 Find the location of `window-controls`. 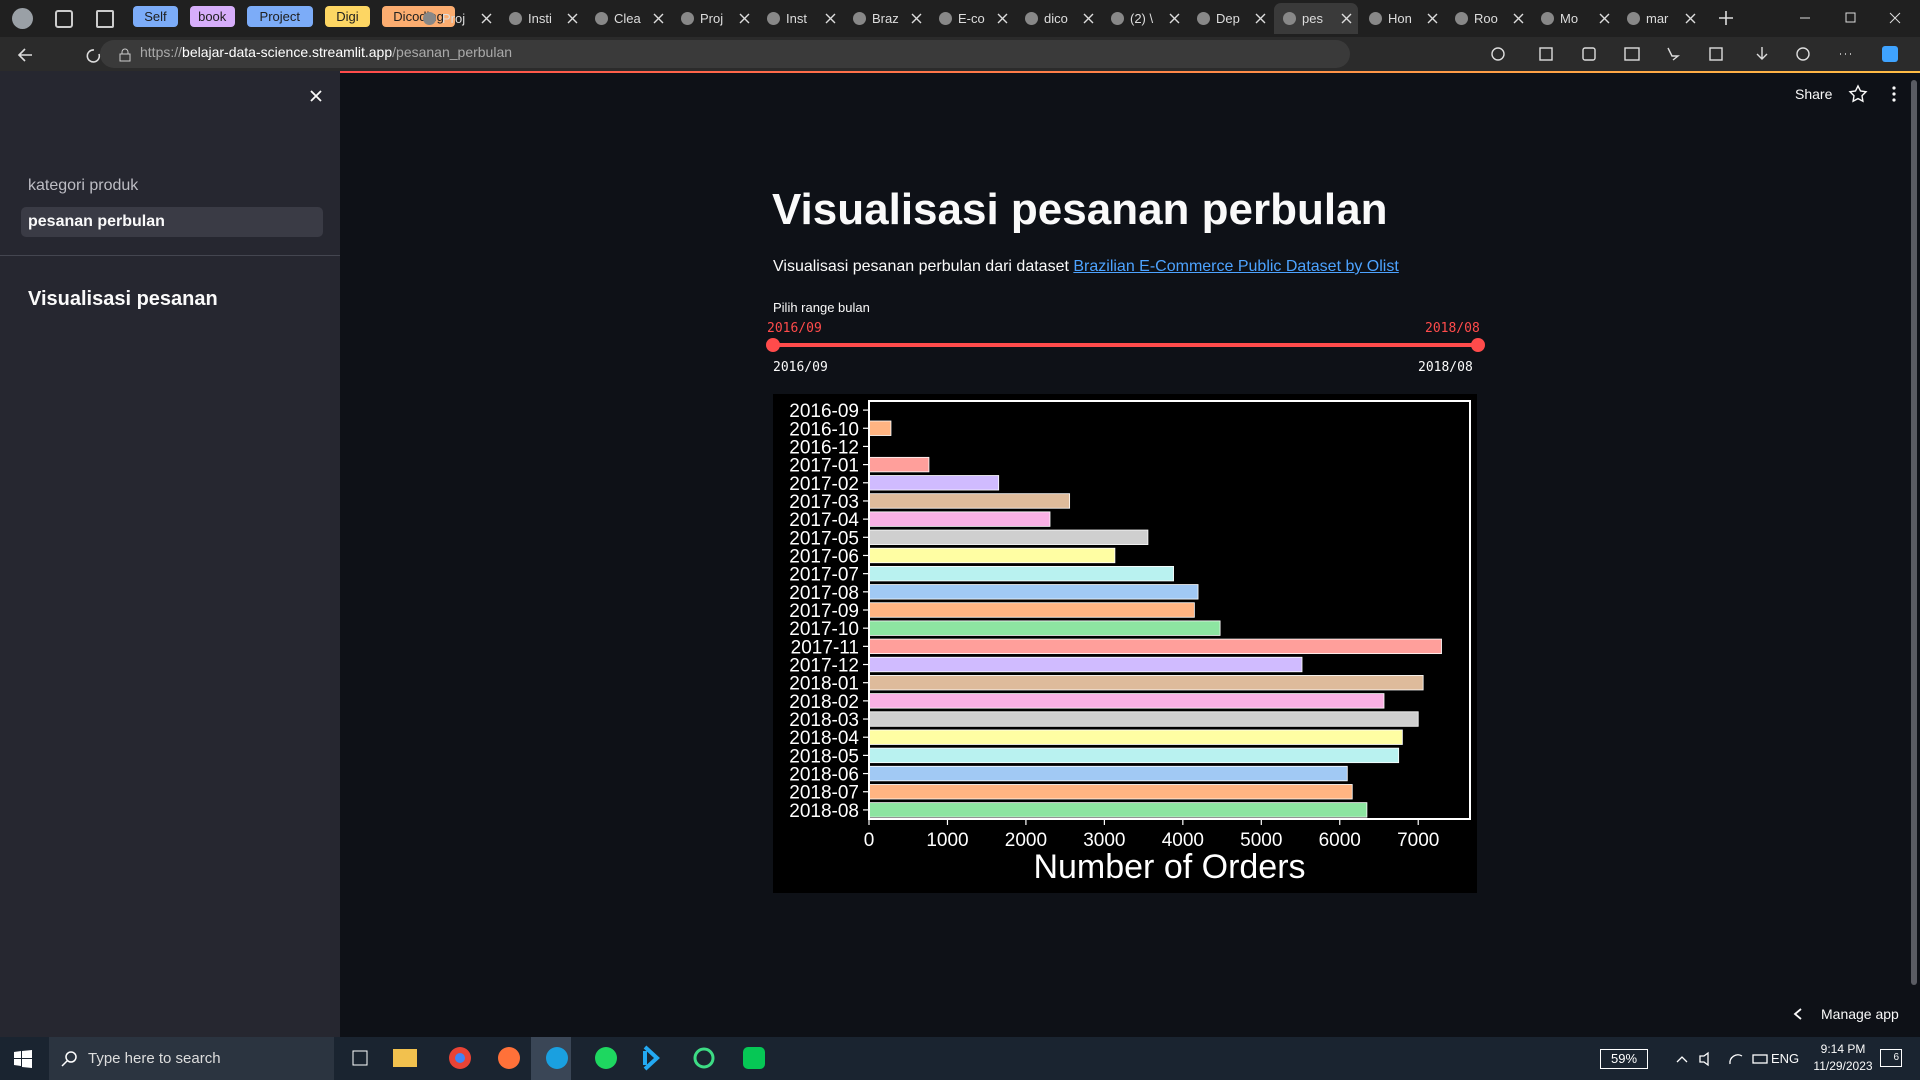

window-controls is located at coordinates (1857, 18).